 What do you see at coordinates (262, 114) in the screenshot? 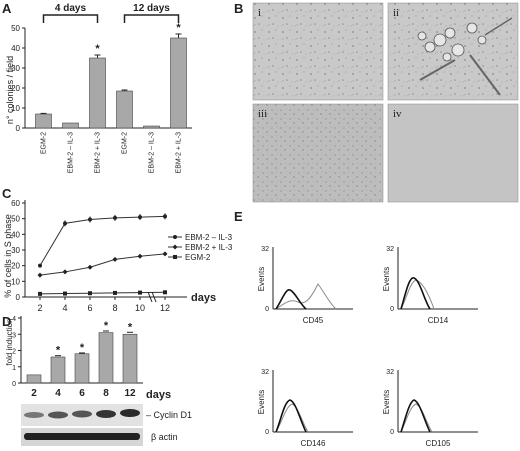
I see `micrograph-label-iii: iii` at bounding box center [262, 114].